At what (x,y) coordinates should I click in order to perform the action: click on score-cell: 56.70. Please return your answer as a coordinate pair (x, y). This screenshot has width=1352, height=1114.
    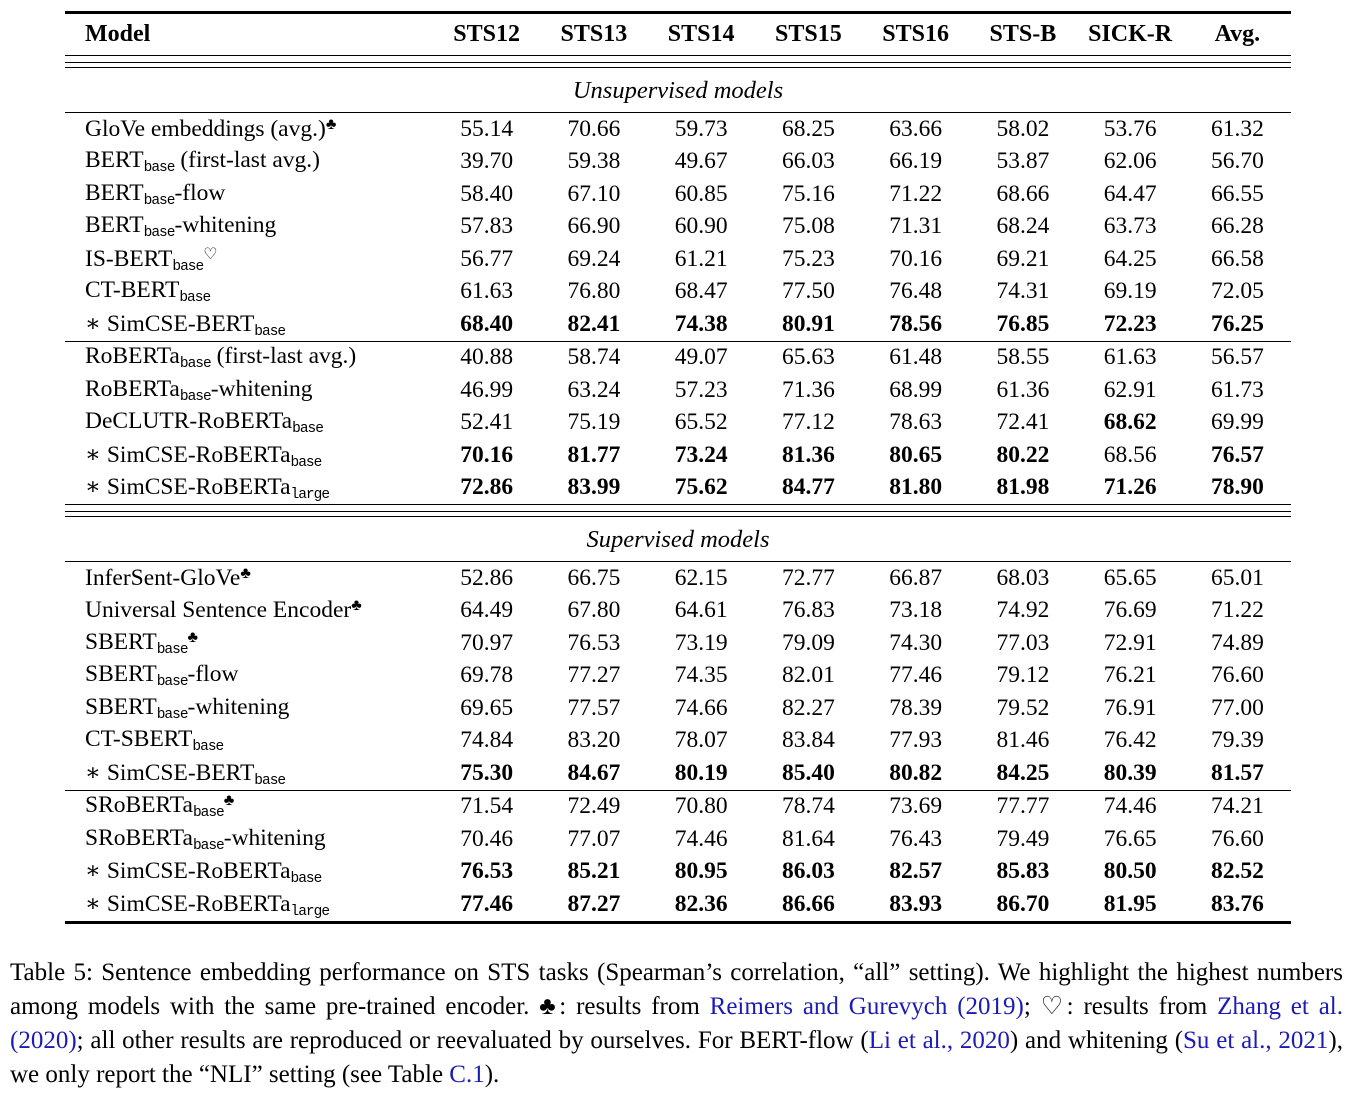
    Looking at the image, I should click on (1237, 161).